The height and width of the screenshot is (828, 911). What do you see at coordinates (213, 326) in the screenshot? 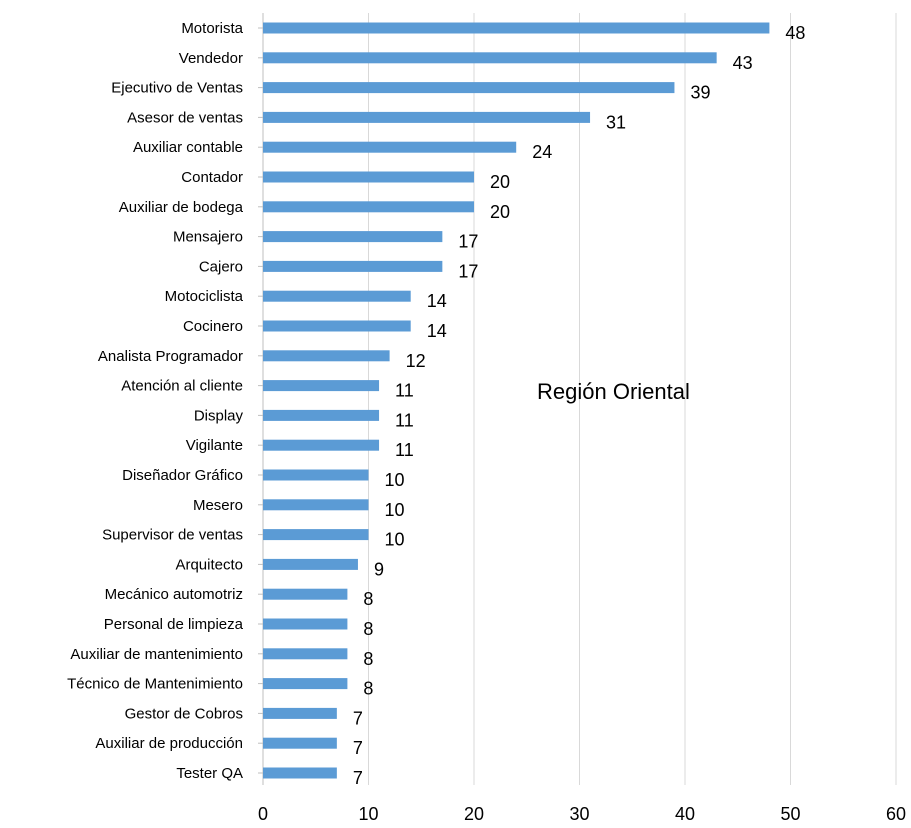
I see `category-label: Cocinero` at bounding box center [213, 326].